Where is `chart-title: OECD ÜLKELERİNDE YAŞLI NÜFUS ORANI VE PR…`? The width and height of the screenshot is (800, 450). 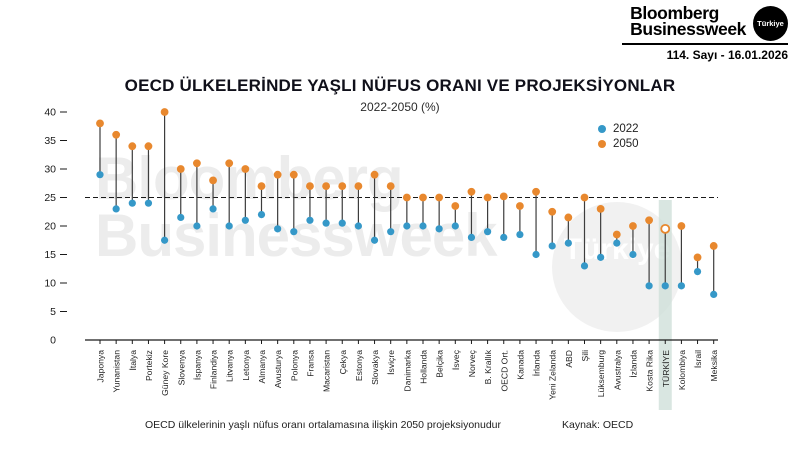
chart-title: OECD ÜLKELERİNDE YAŞLI NÜFUS ORANI VE PR… is located at coordinates (400, 85).